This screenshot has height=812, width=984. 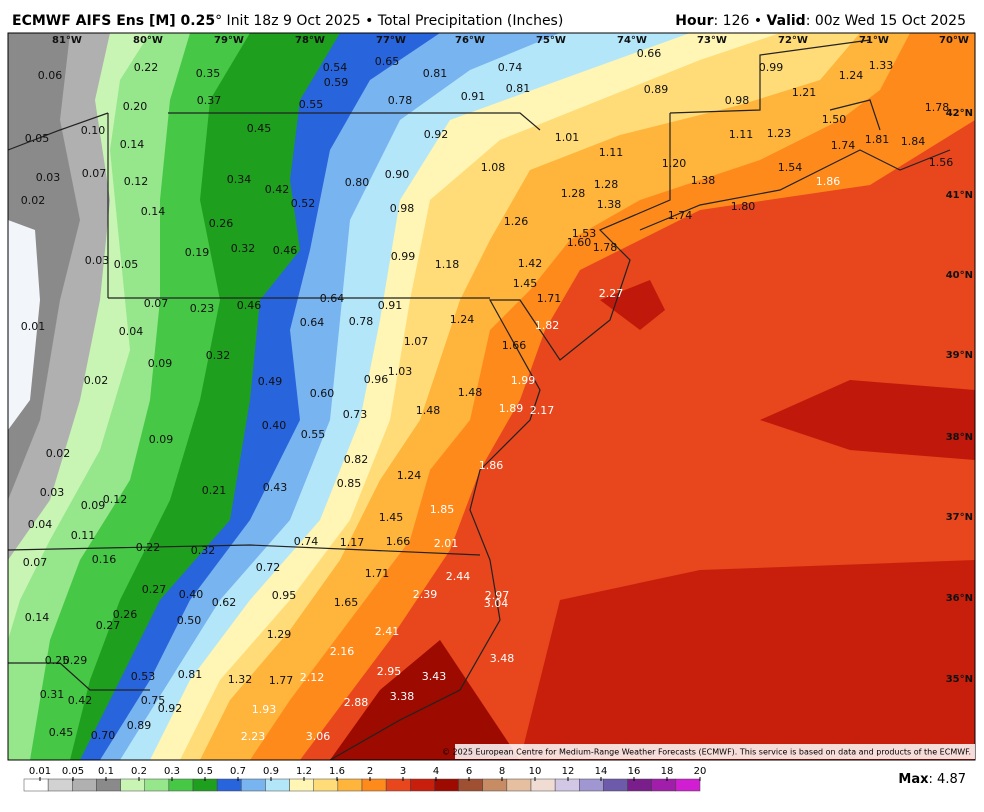 What do you see at coordinates (828, 181) in the screenshot?
I see `point-value: 1.86` at bounding box center [828, 181].